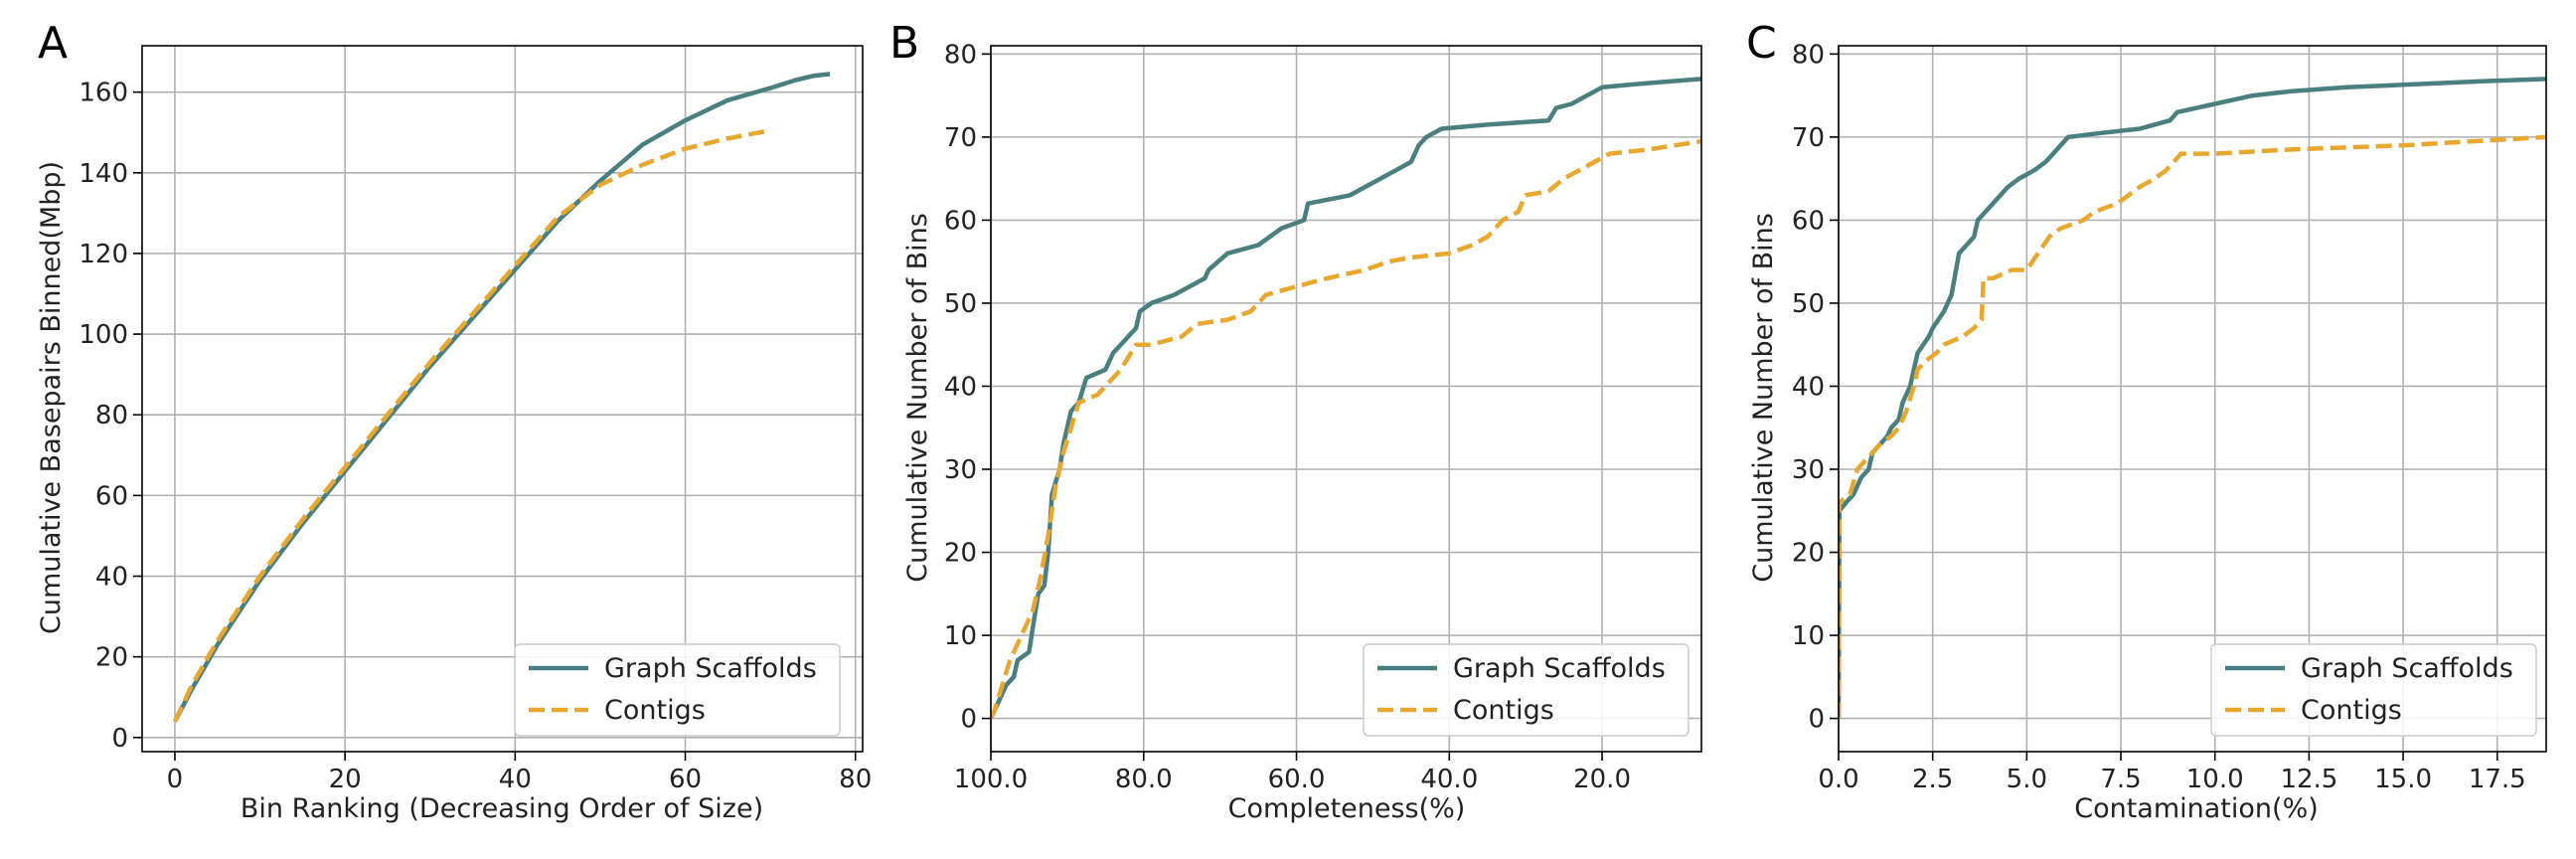 Image resolution: width=2576 pixels, height=859 pixels. What do you see at coordinates (53, 43) in the screenshot?
I see `panel-letter: A` at bounding box center [53, 43].